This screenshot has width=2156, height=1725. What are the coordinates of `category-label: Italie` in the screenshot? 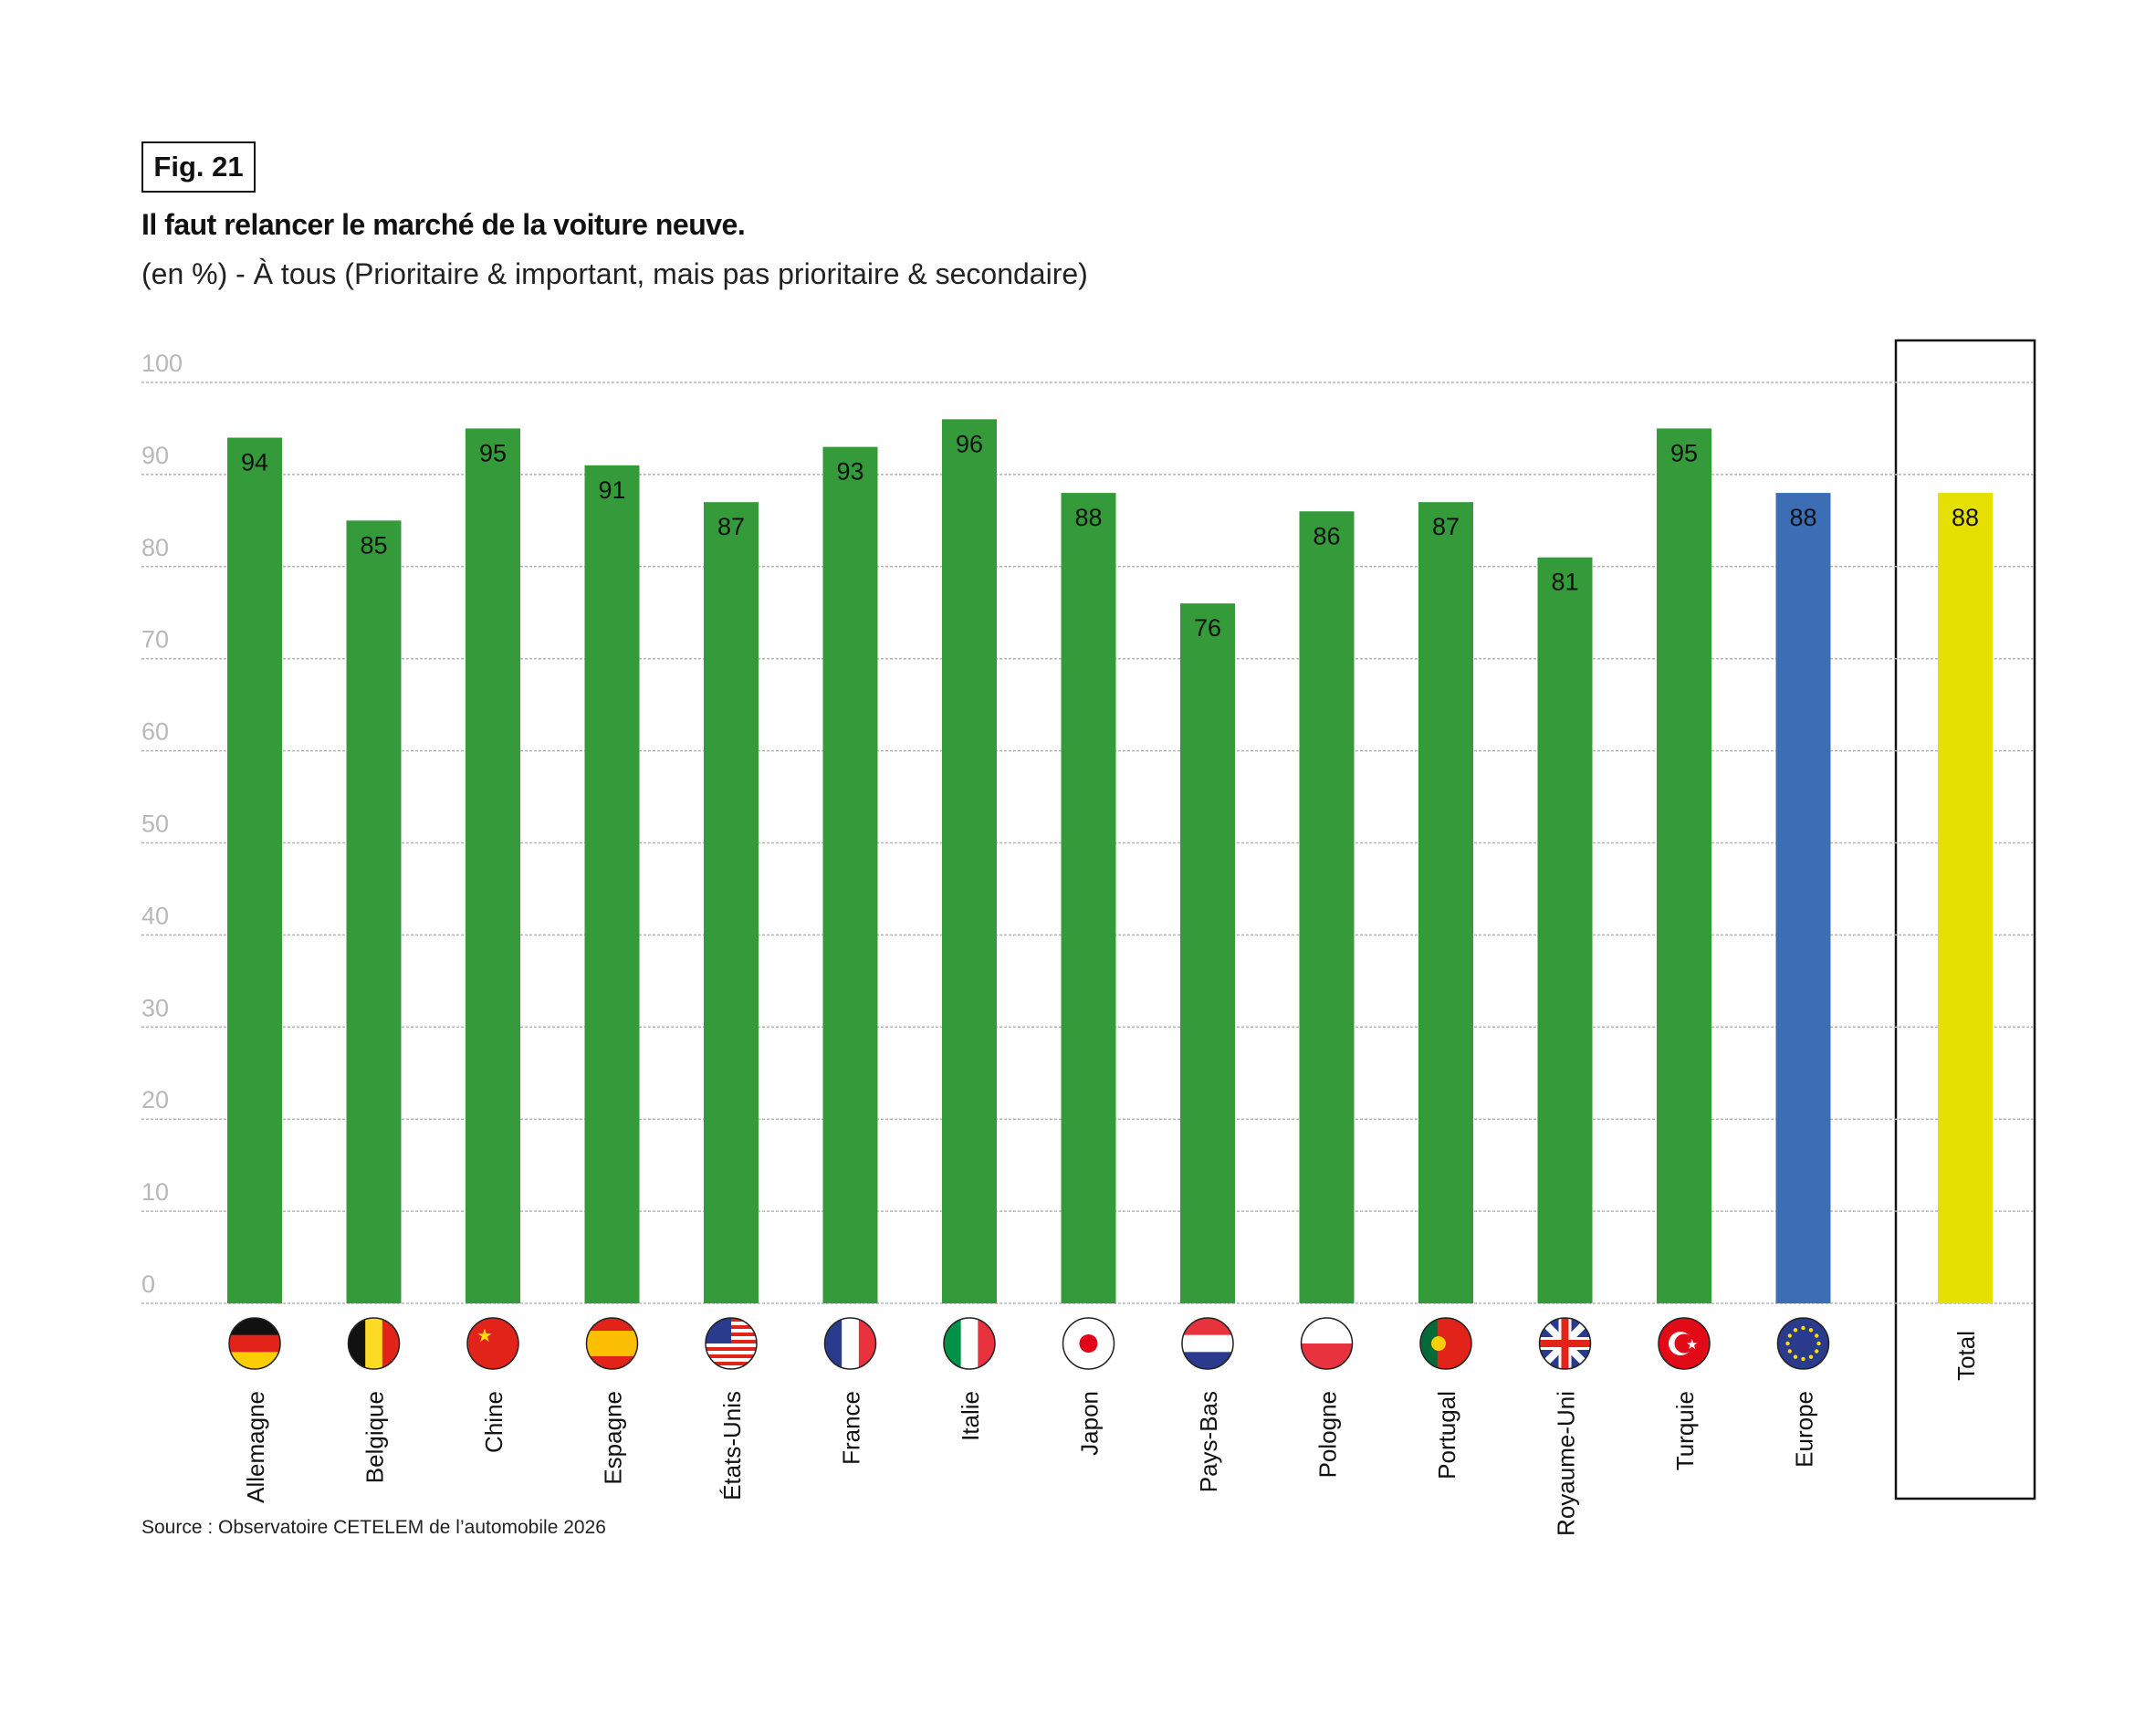 It's located at (971, 1416).